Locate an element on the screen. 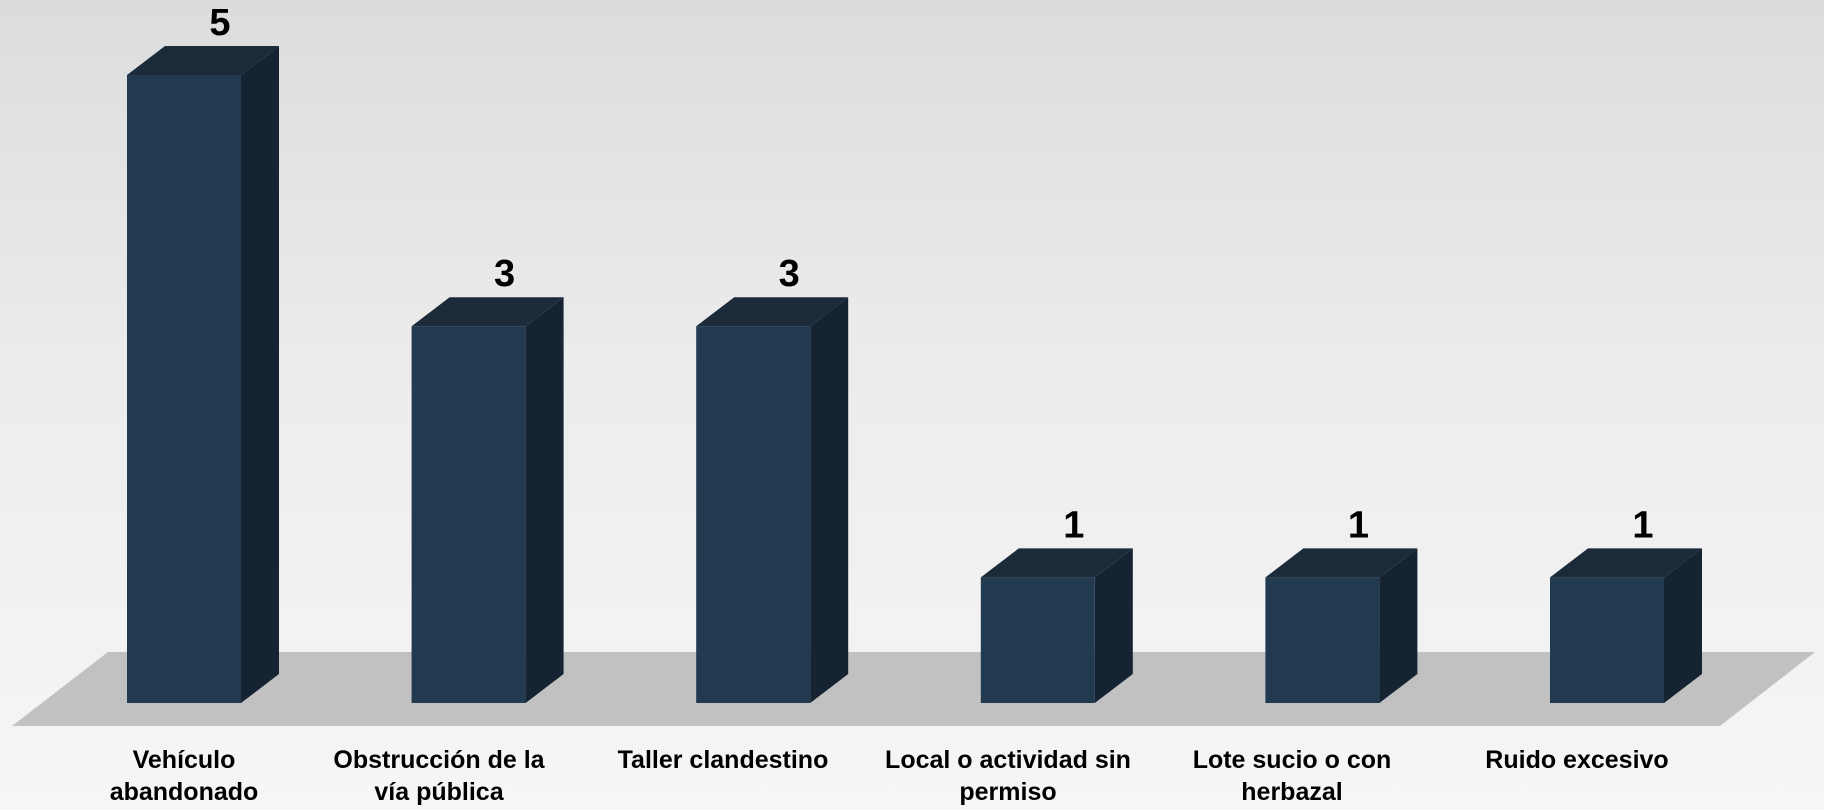  bar-vehiculo-abandonado is located at coordinates (203, 374).